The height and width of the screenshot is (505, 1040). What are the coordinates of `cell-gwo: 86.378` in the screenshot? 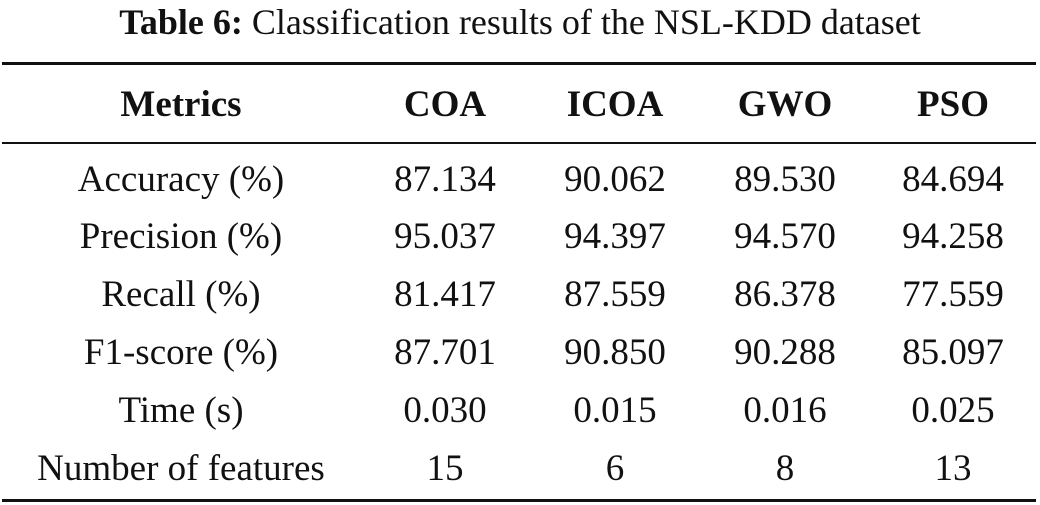 It's located at (785, 294).